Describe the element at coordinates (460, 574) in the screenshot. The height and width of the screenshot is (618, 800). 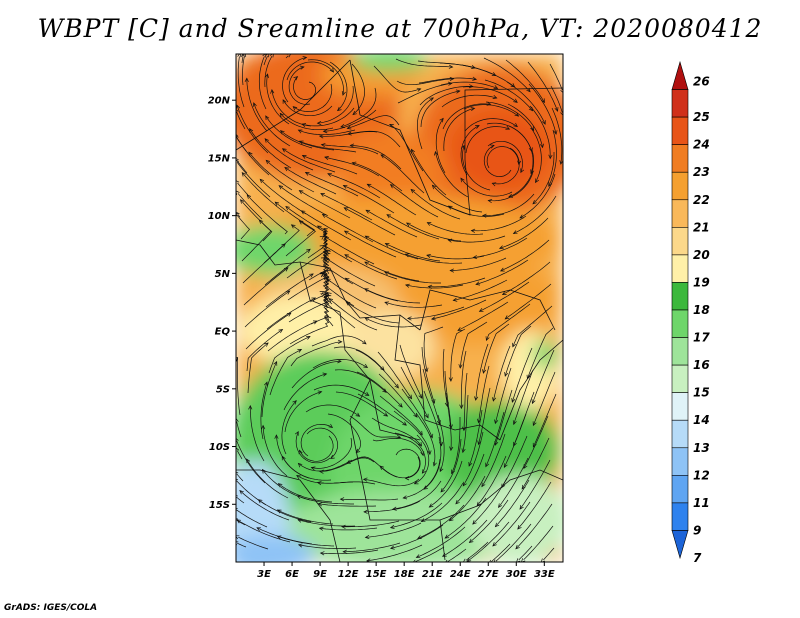
I see `x-tick-label: 24E` at that location.